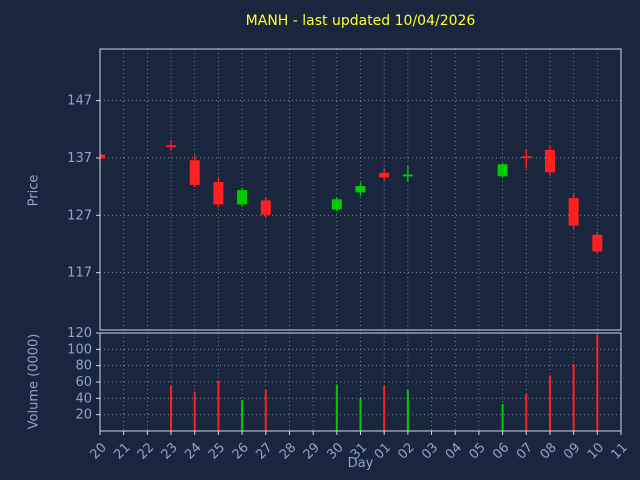 The image size is (640, 480). What do you see at coordinates (79, 349) in the screenshot?
I see `svg-text: 100` at bounding box center [79, 349].